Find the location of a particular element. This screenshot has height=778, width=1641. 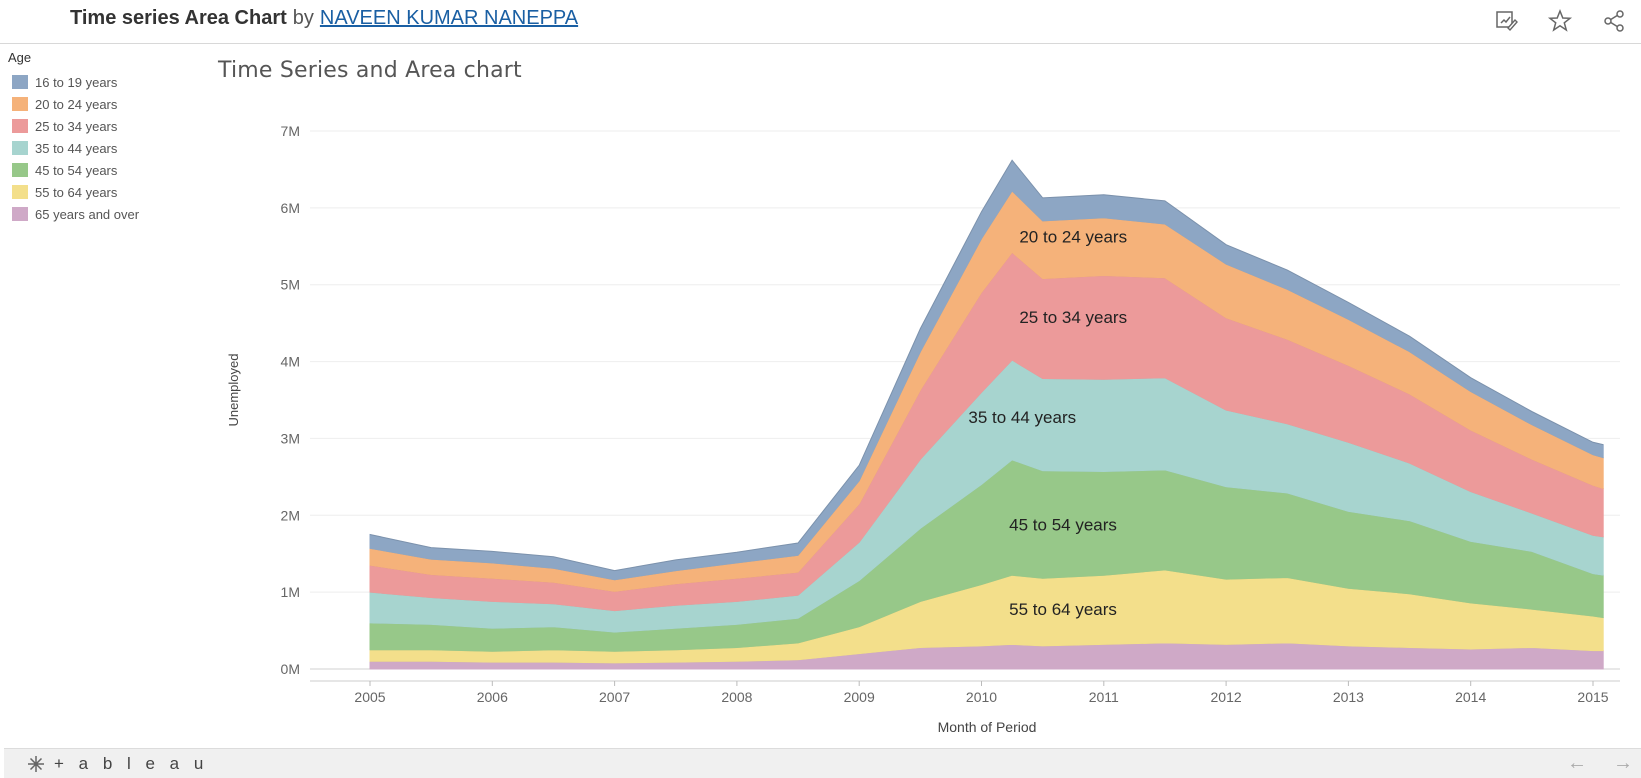

x-tick-label: 2009 is located at coordinates (859, 697).